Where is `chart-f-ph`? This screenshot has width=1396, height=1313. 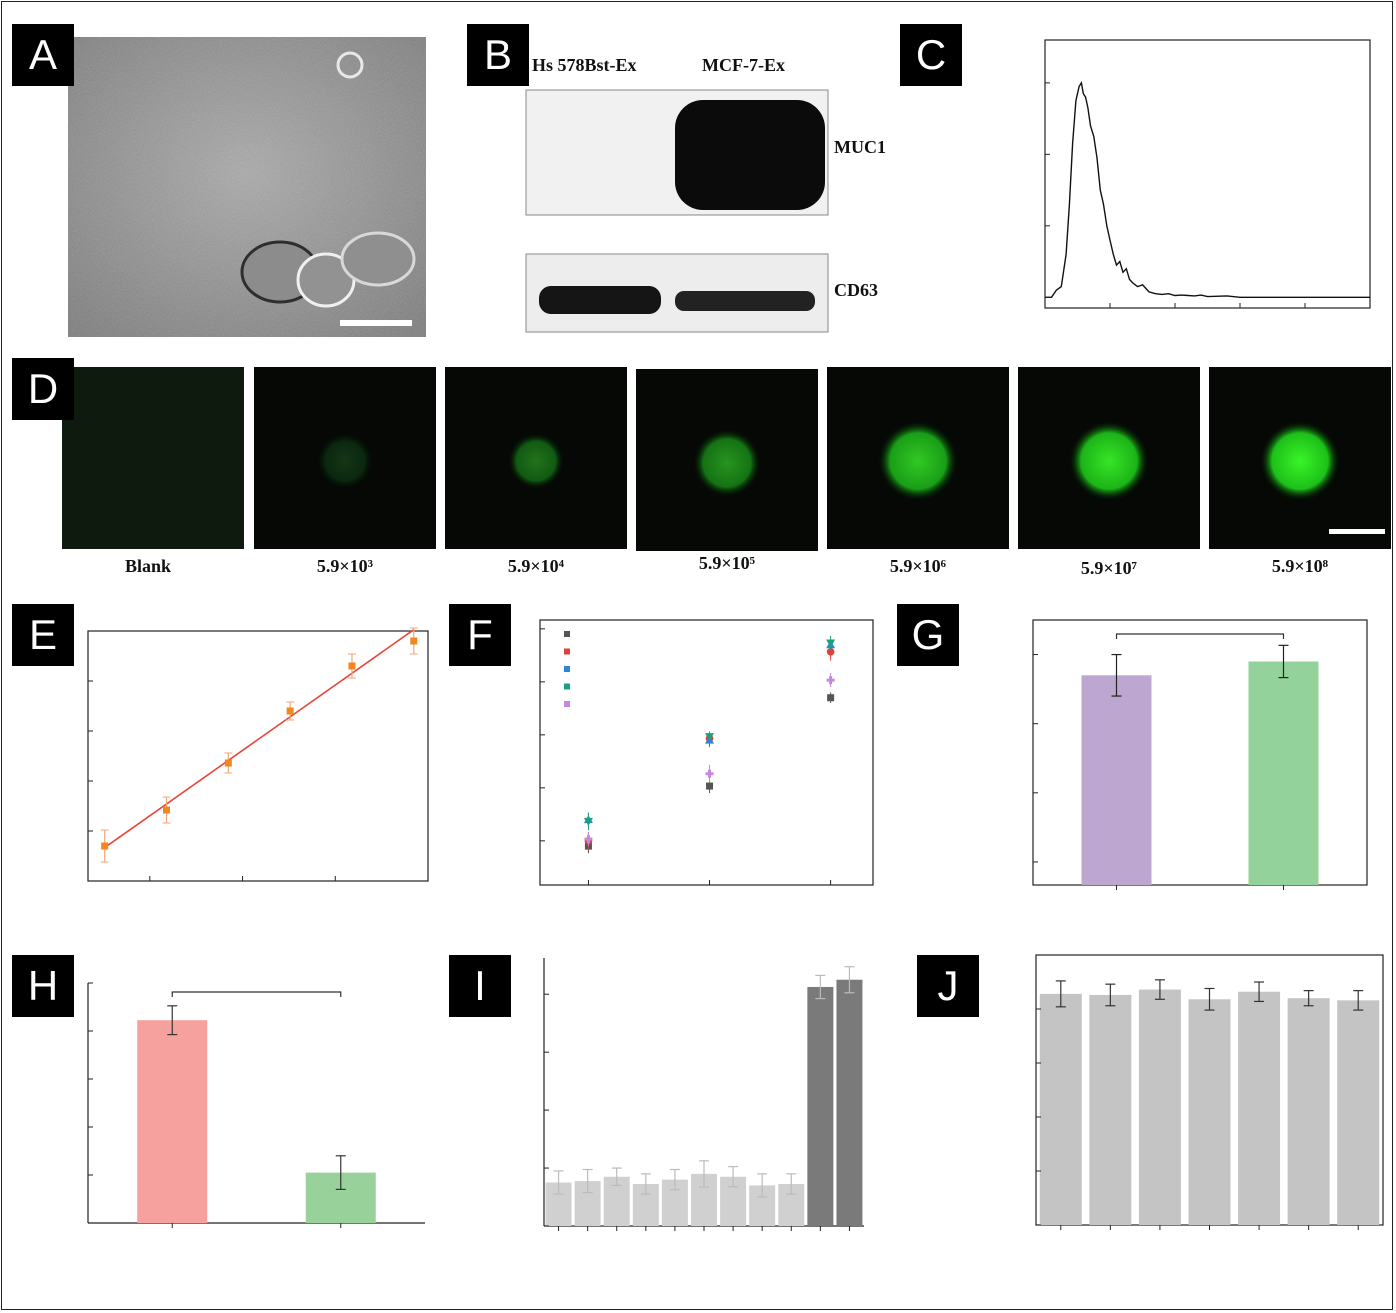
chart-f-ph is located at coordinates (706, 752).